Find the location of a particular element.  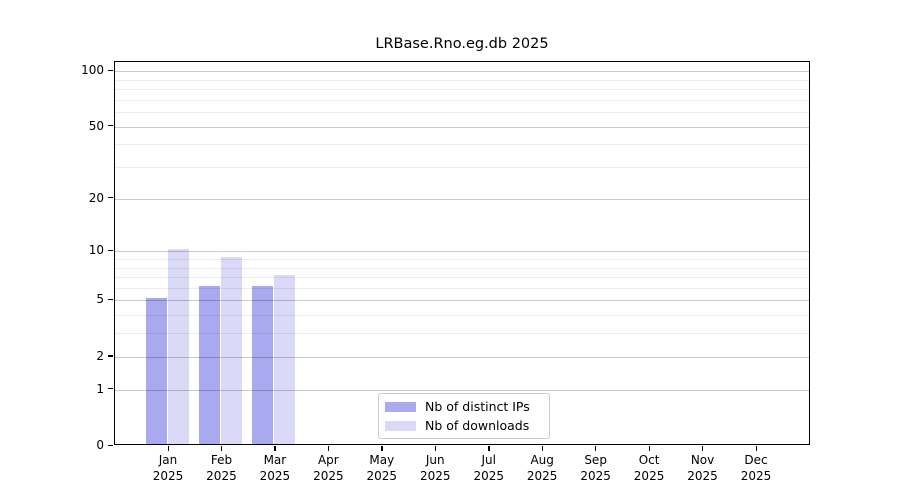

x-tick-label-nov: Nov 2025 is located at coordinates (703, 468).